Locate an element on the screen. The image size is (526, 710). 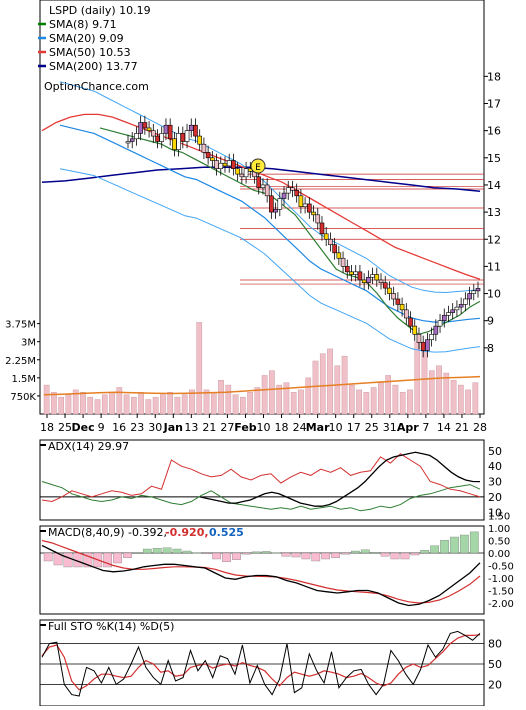
adx-minus-di-line is located at coordinates (261, 478).